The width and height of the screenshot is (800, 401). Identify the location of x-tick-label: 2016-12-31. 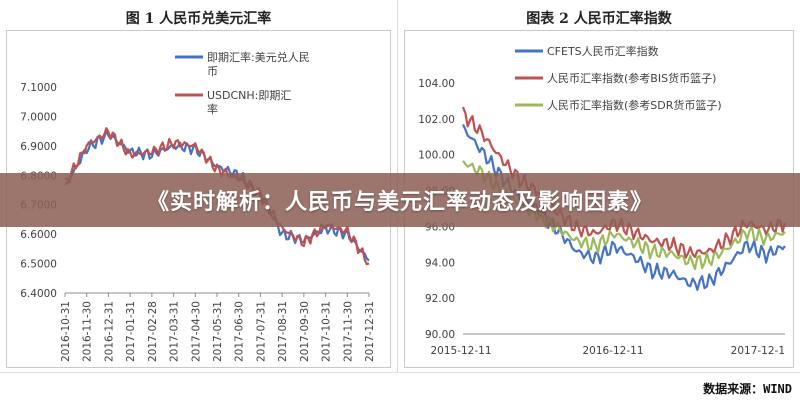
(109, 331).